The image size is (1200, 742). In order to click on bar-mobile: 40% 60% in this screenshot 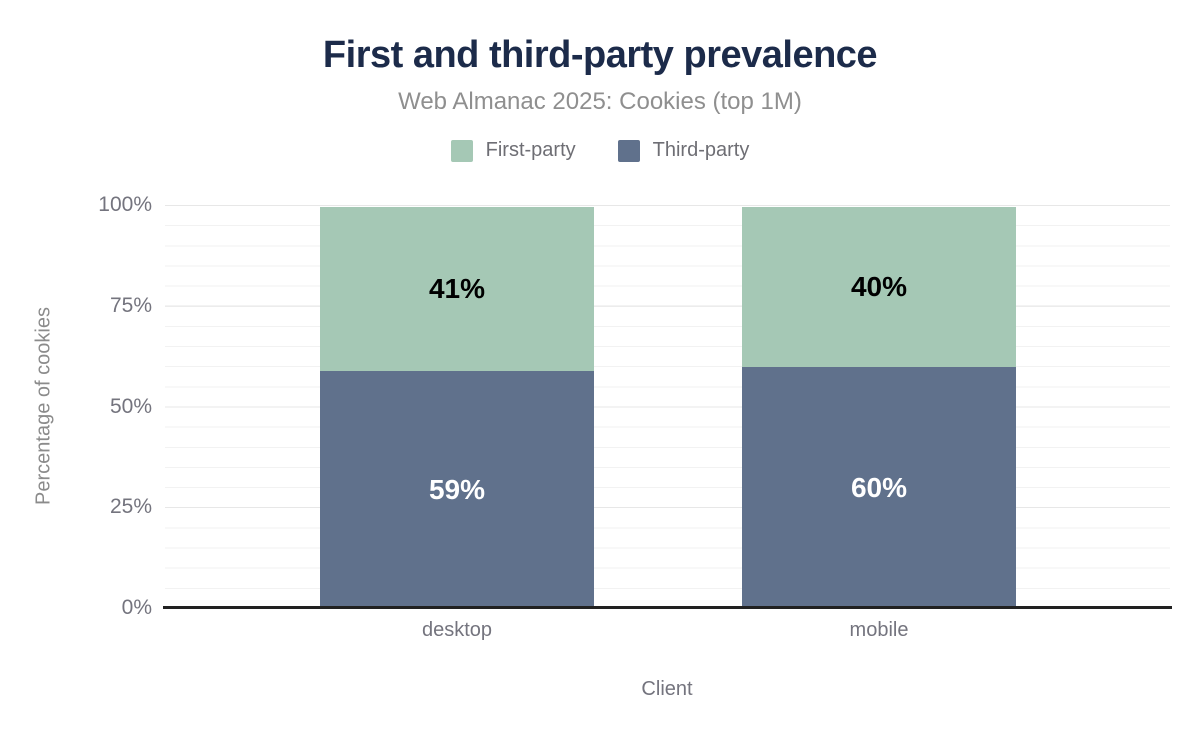, I will do `click(879, 407)`.